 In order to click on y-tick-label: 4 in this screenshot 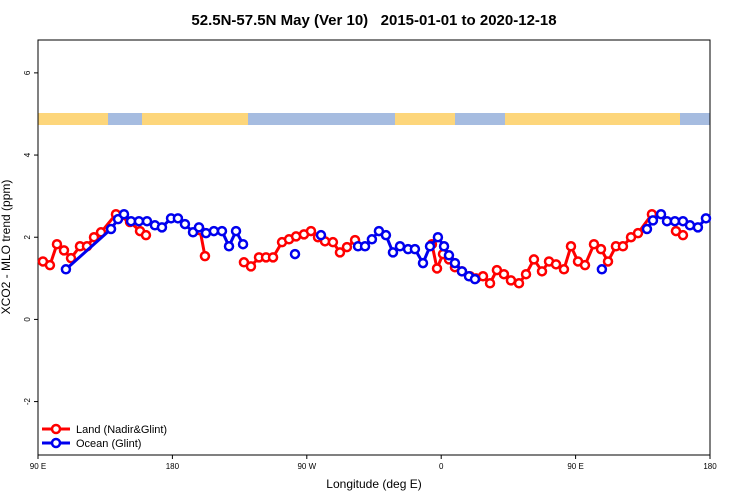, I will do `click(27, 154)`.